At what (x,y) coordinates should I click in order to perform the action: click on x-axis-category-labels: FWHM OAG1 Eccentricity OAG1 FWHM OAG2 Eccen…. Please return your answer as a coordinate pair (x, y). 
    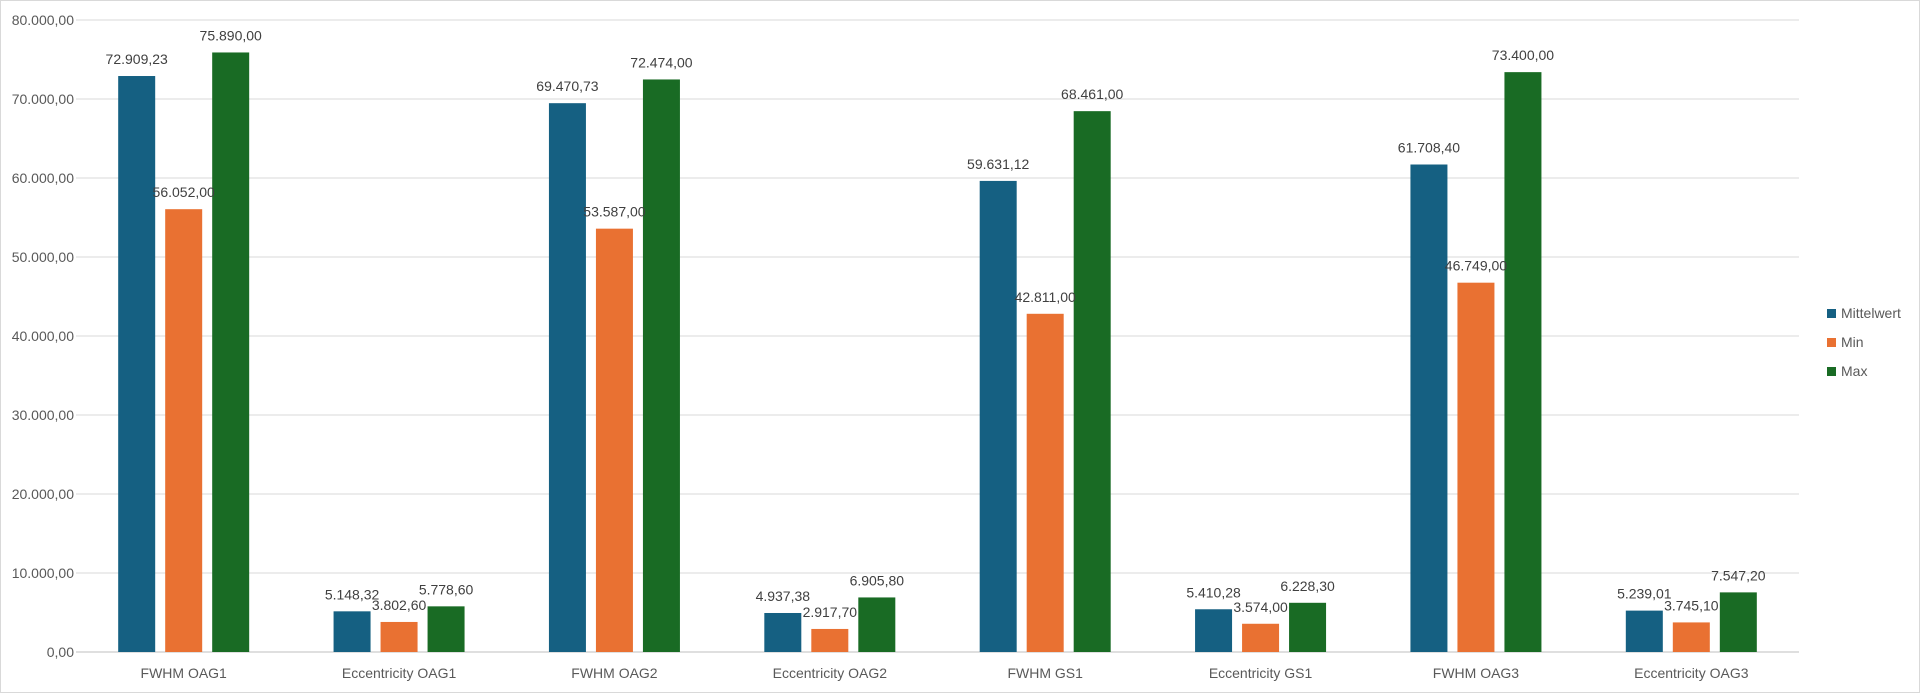
    Looking at the image, I should click on (945, 673).